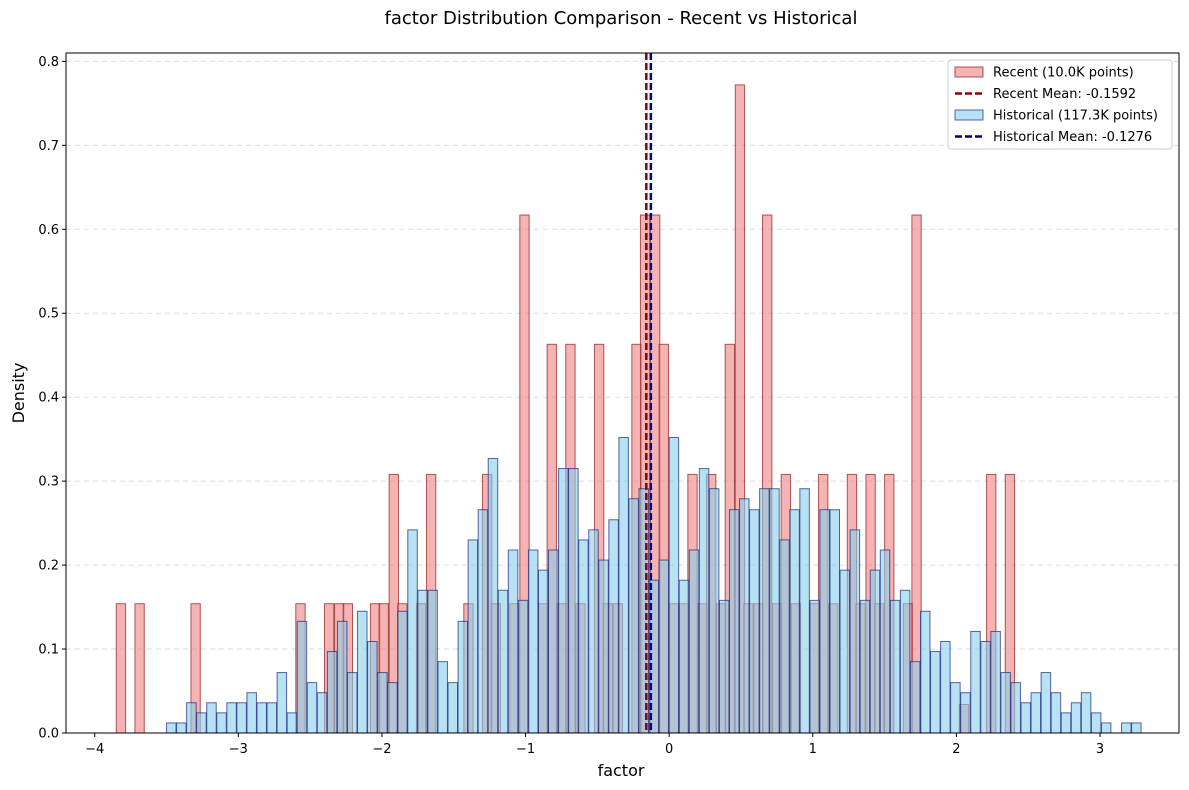  I want to click on x-tick-label: −2, so click(381, 749).